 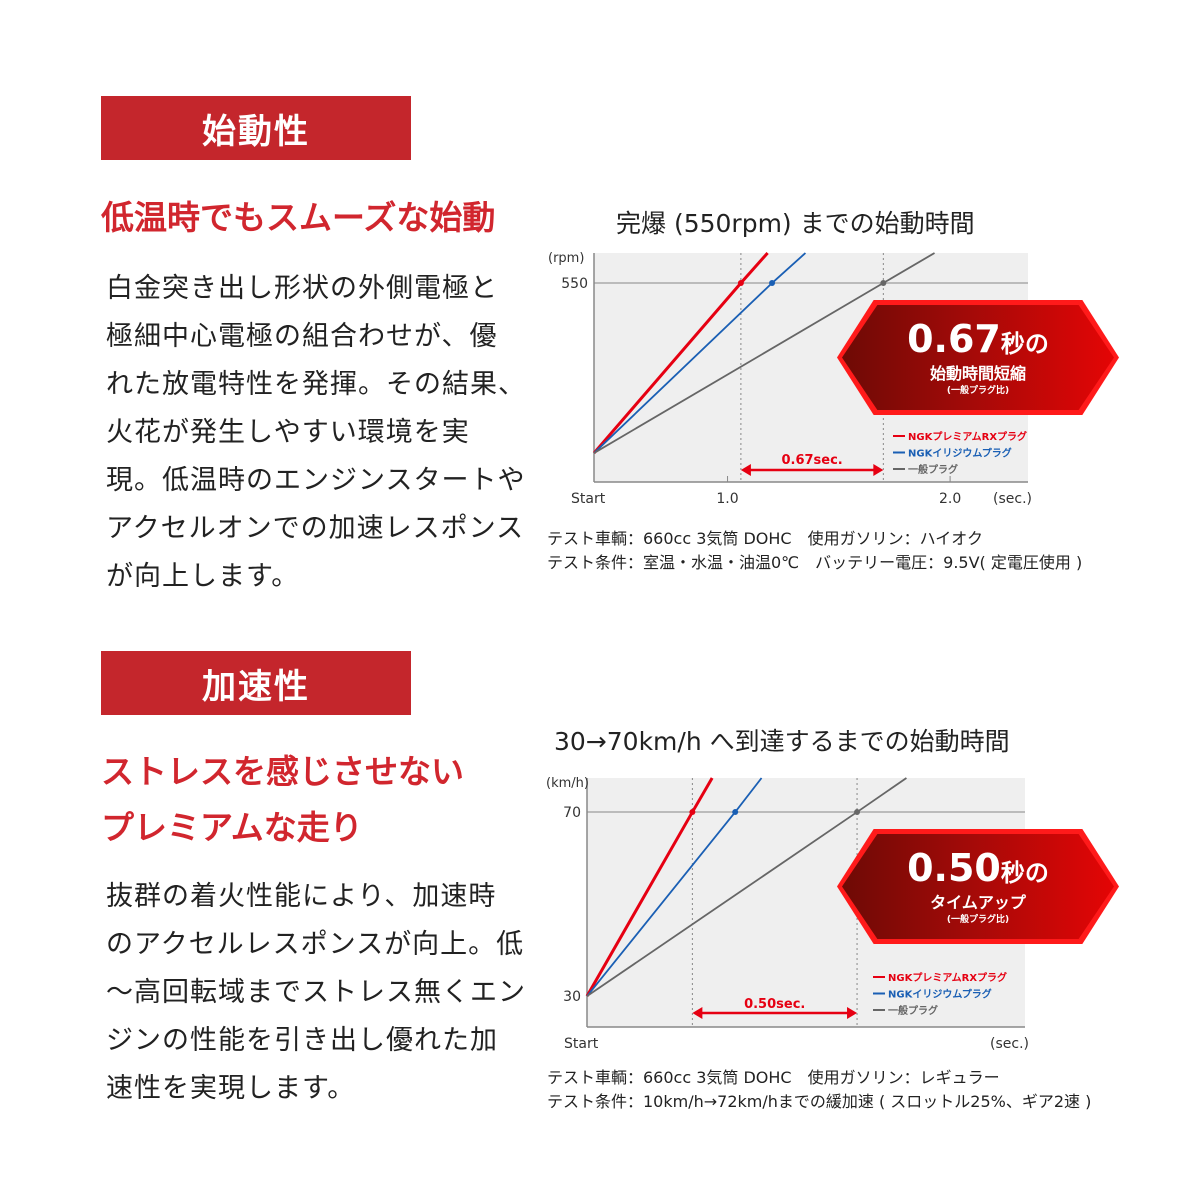 I want to click on body-line: アクセルオンでの加速レスポンス, so click(x=315, y=528).